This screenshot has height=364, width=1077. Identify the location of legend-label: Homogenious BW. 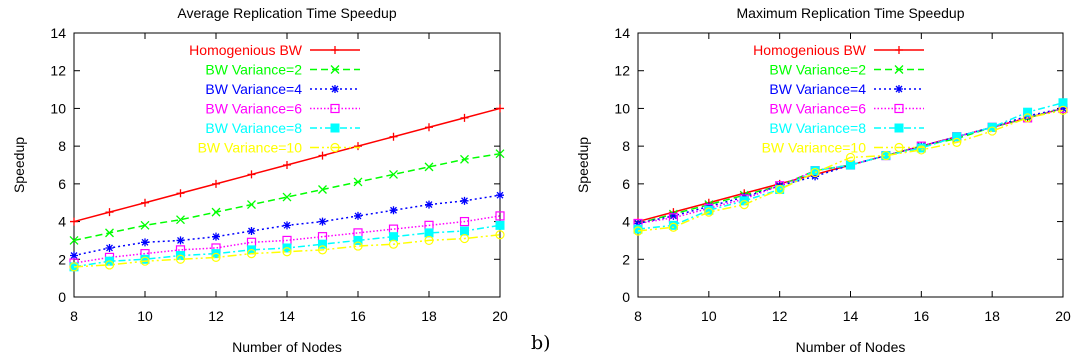
(246, 50).